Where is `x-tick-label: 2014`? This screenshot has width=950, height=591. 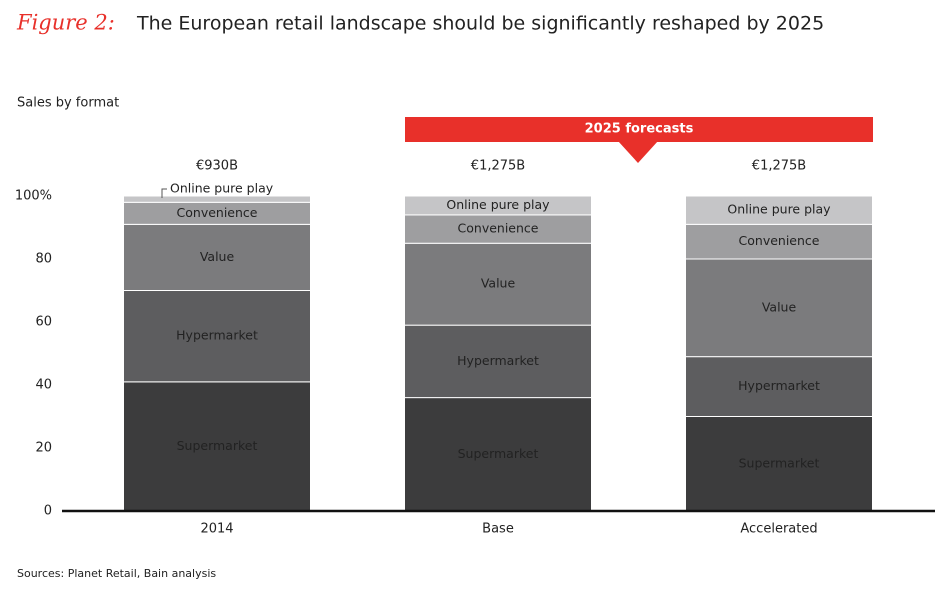 x-tick-label: 2014 is located at coordinates (216, 529).